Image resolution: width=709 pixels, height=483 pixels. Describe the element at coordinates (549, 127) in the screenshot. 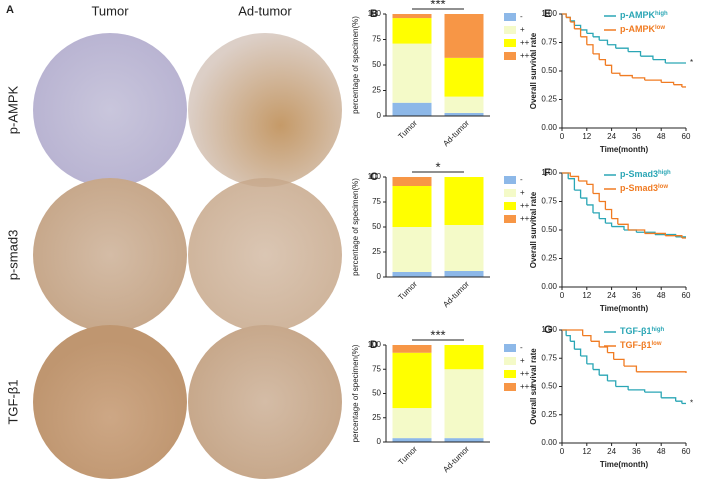

I see `y-tick-label: 0.00` at that location.